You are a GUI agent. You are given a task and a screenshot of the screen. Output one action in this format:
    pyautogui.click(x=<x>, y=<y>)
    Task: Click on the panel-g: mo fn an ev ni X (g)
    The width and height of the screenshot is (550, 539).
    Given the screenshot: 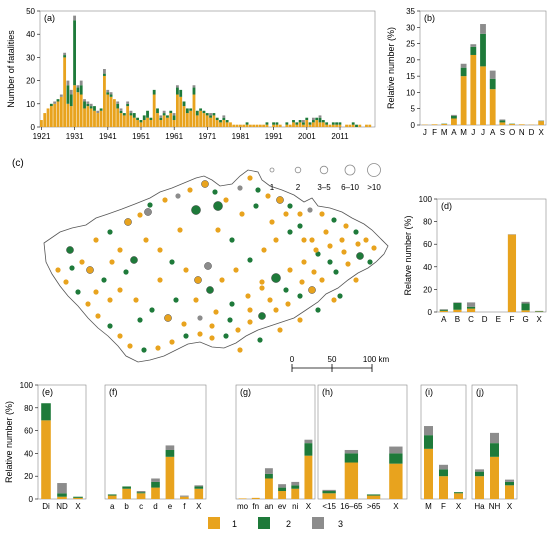 What is the action you would take?
    pyautogui.click(x=275, y=447)
    